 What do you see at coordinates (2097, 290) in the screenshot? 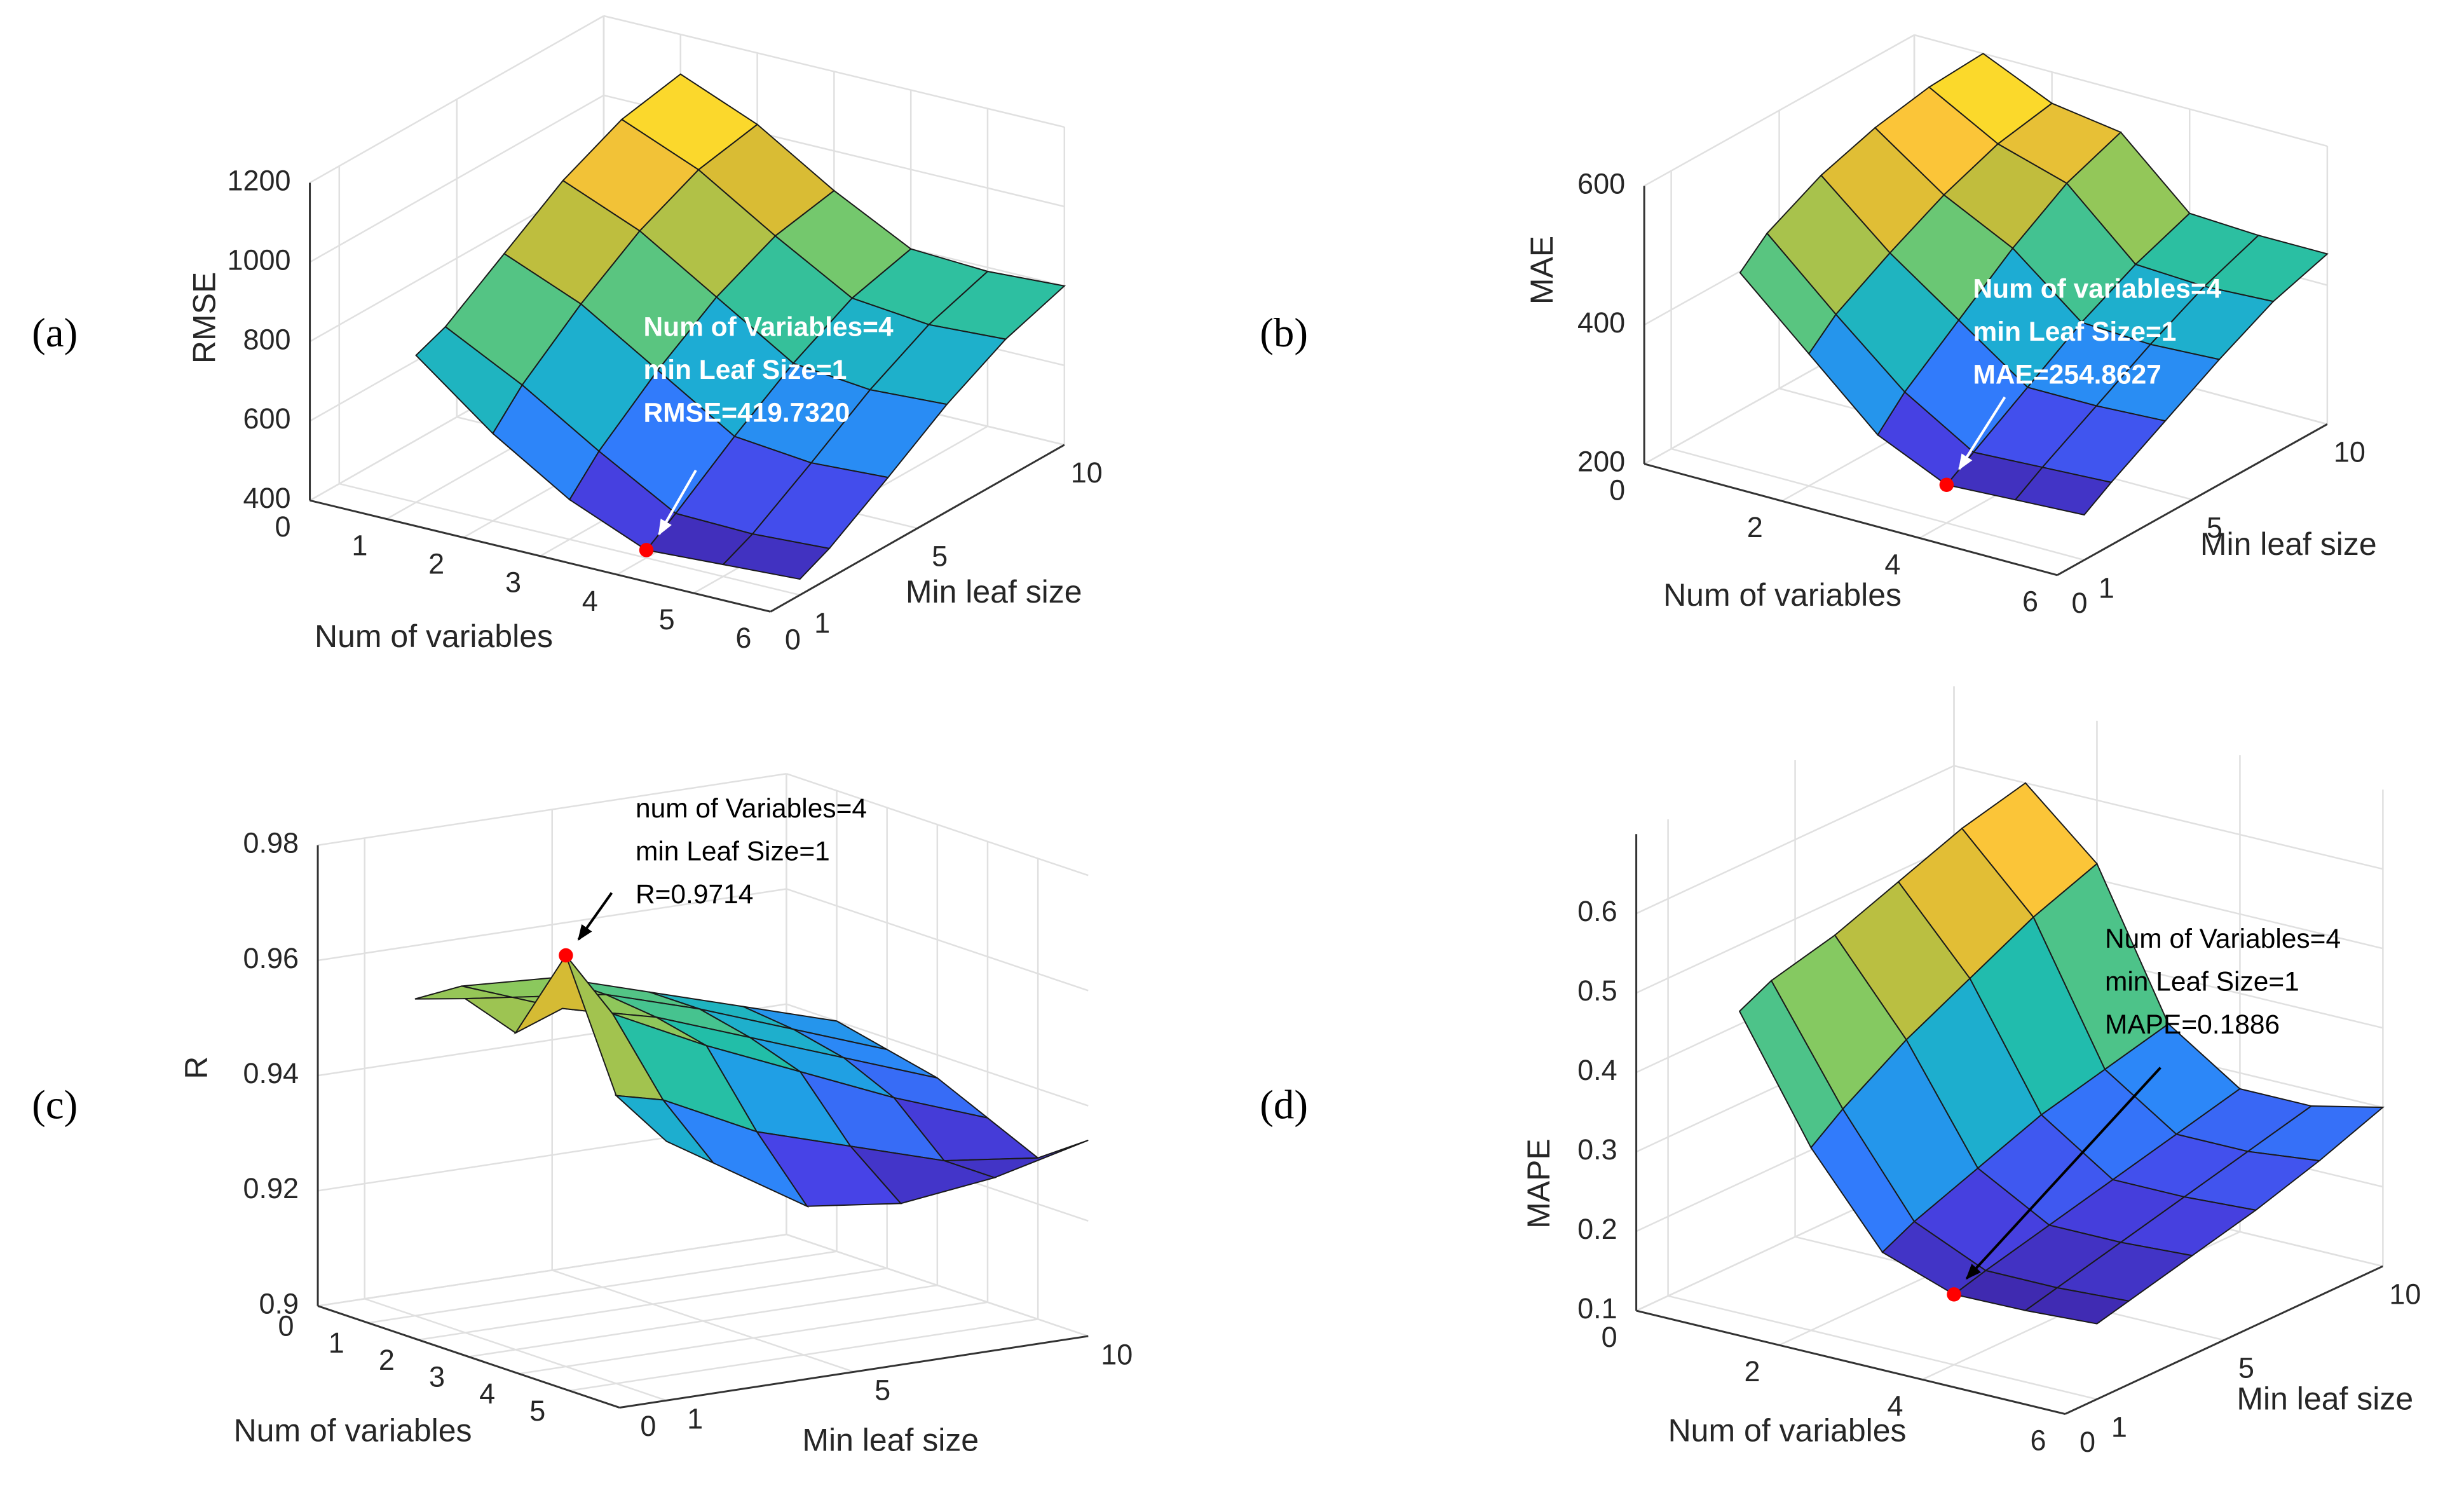
I see `annotation-text: Num of variables=4` at bounding box center [2097, 290].